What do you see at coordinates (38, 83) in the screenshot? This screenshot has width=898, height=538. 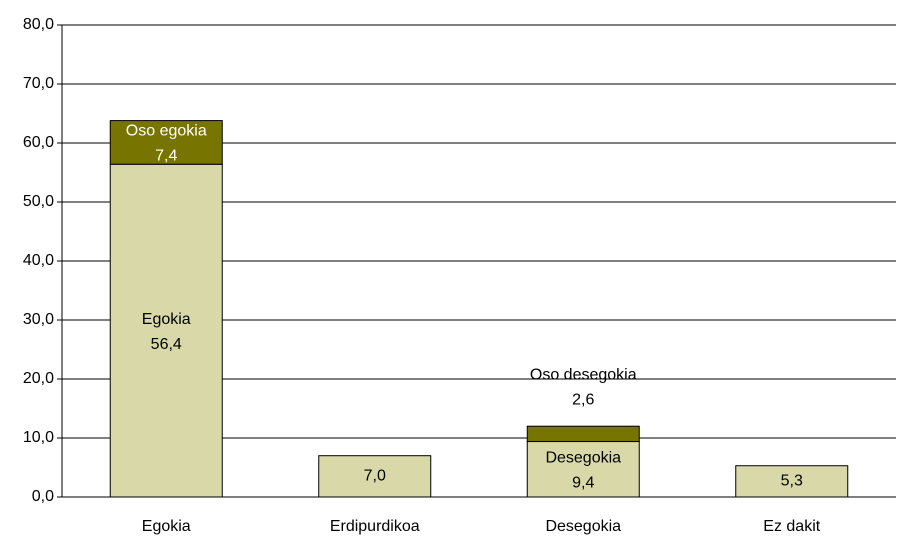 I see `y-tick-label: 70,0` at bounding box center [38, 83].